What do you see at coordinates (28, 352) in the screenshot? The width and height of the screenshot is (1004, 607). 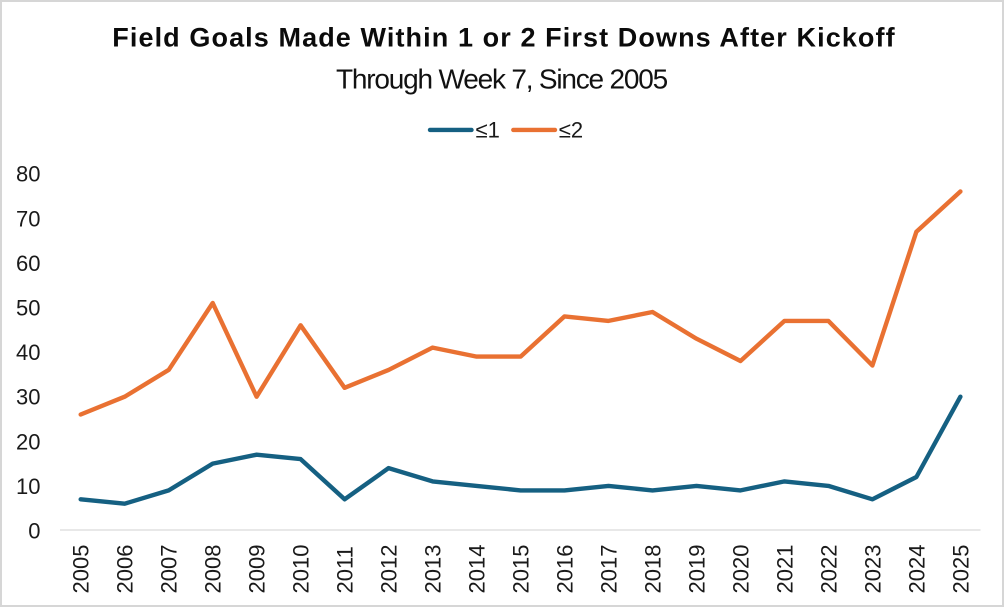 I see `svg-text: 40` at bounding box center [28, 352].